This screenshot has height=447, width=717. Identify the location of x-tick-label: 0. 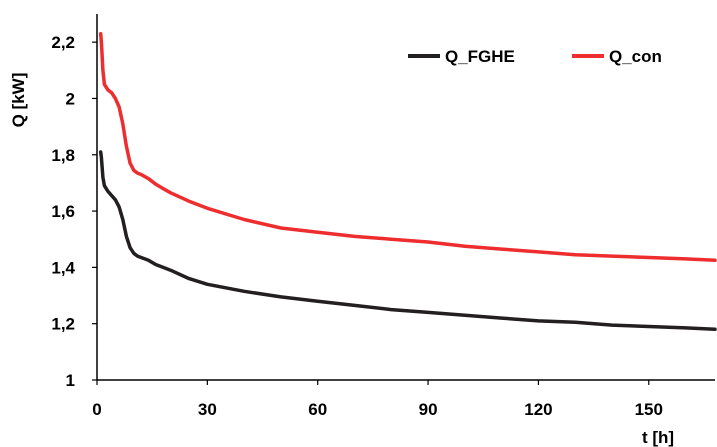
(96, 409).